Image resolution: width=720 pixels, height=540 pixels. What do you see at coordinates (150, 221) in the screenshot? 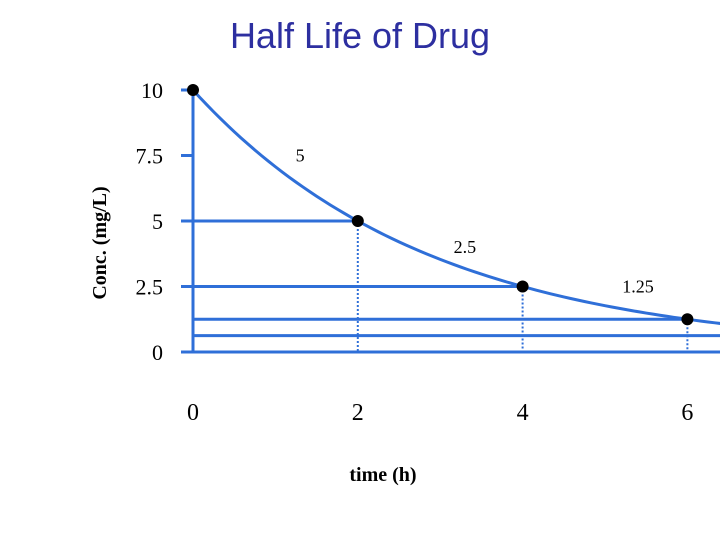
I see `y-tick-labels: 0 2.5 5 7.5 10` at bounding box center [150, 221].